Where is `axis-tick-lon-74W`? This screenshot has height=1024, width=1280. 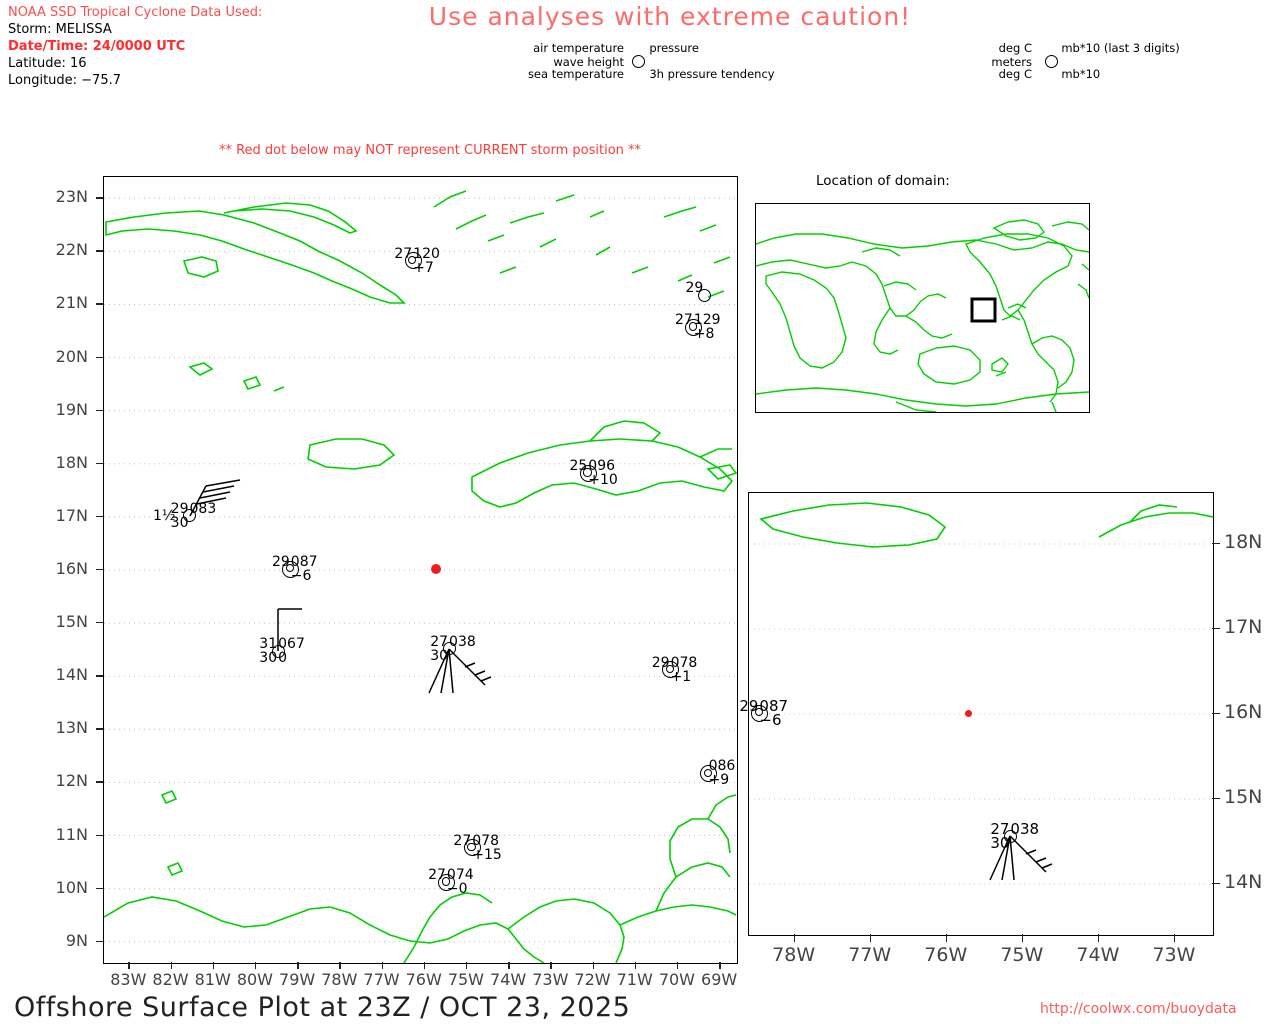 axis-tick-lon-74W is located at coordinates (509, 965).